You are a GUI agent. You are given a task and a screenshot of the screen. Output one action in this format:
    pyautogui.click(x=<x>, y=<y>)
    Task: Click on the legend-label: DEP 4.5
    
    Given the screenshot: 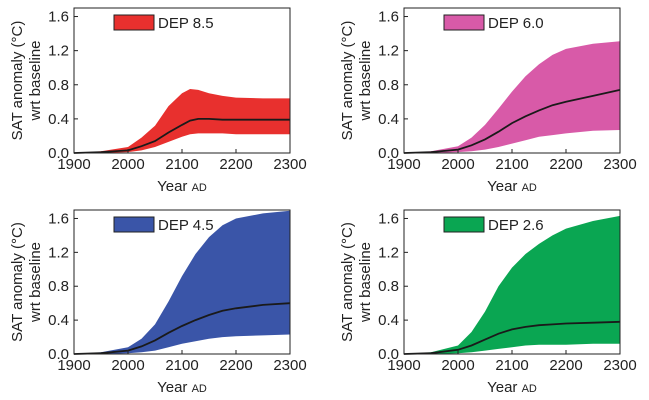 What is the action you would take?
    pyautogui.click(x=186, y=225)
    